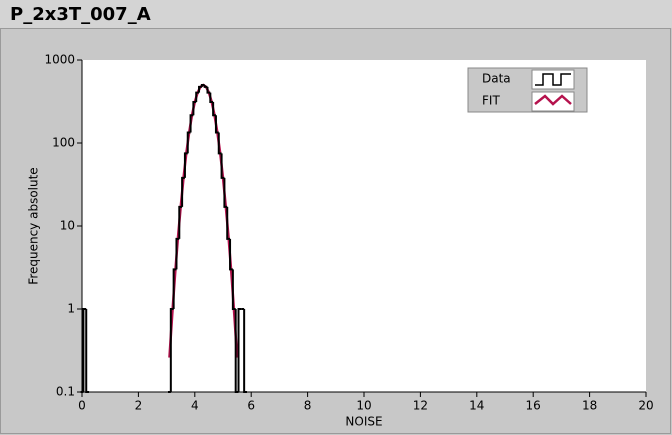 The width and height of the screenshot is (672, 435). What do you see at coordinates (363, 422) in the screenshot?
I see `x-axis-label: NOISE` at bounding box center [363, 422].